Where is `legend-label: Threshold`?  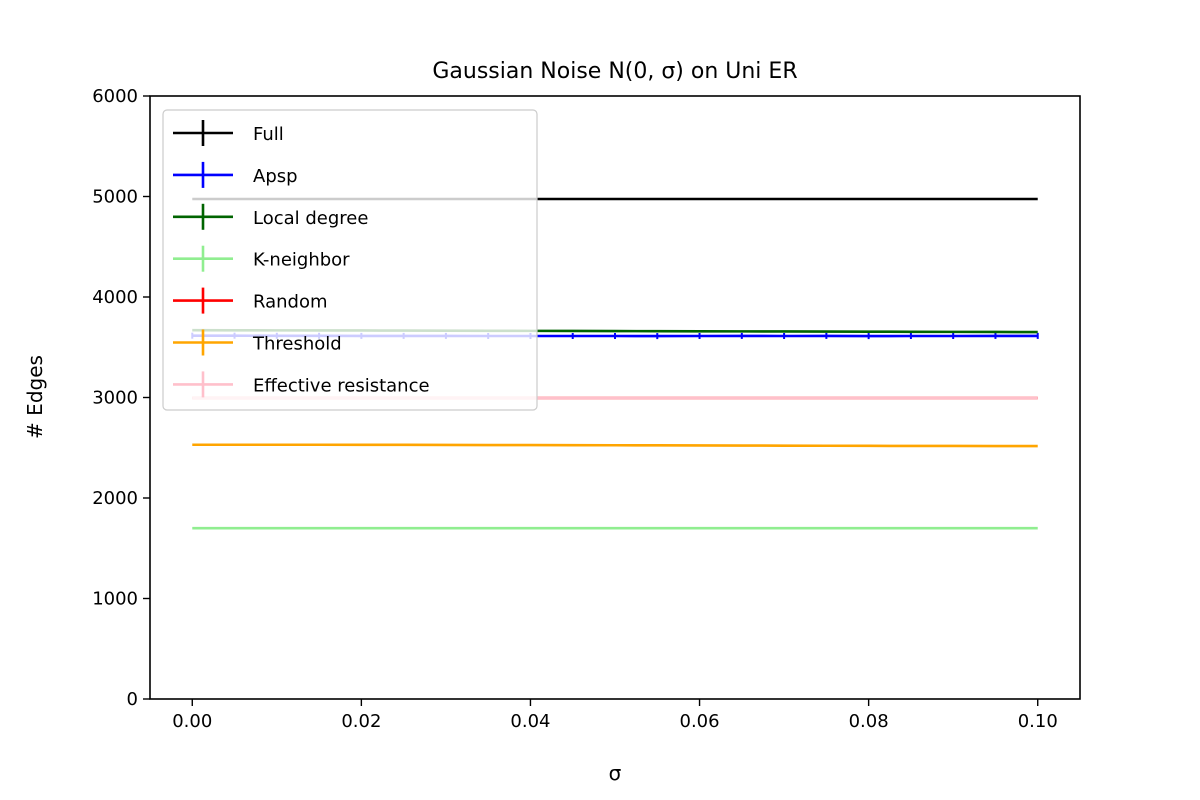 legend-label: Threshold is located at coordinates (297, 344).